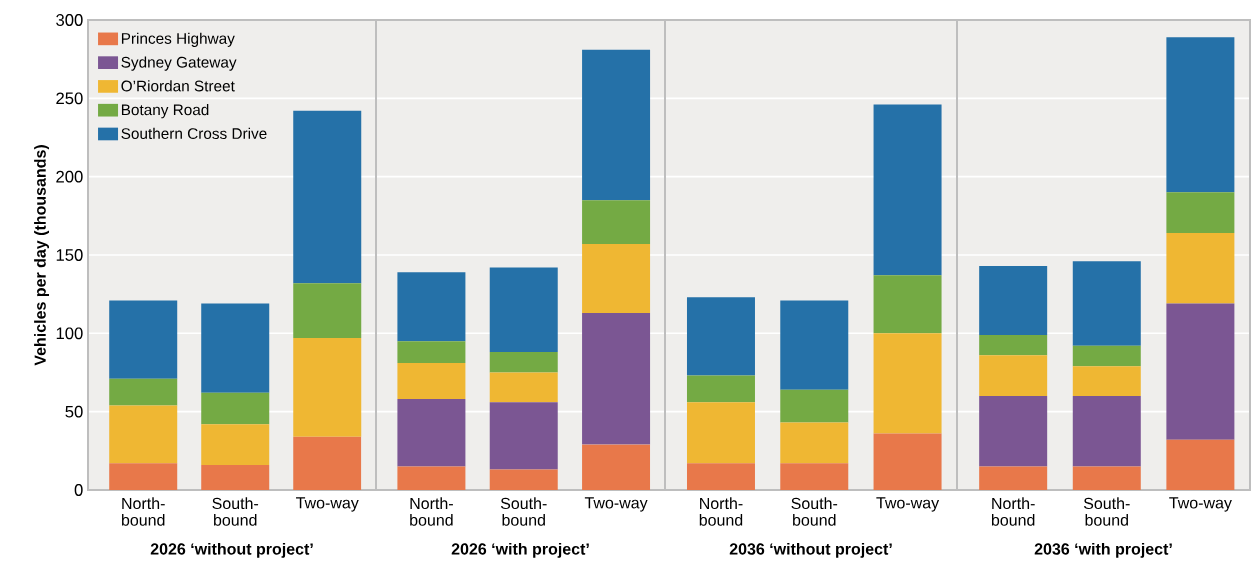 Image resolution: width=1253 pixels, height=577 pixels. Describe the element at coordinates (520, 550) in the screenshot. I see `x-axis-title: 2026 ‘with project’` at that location.